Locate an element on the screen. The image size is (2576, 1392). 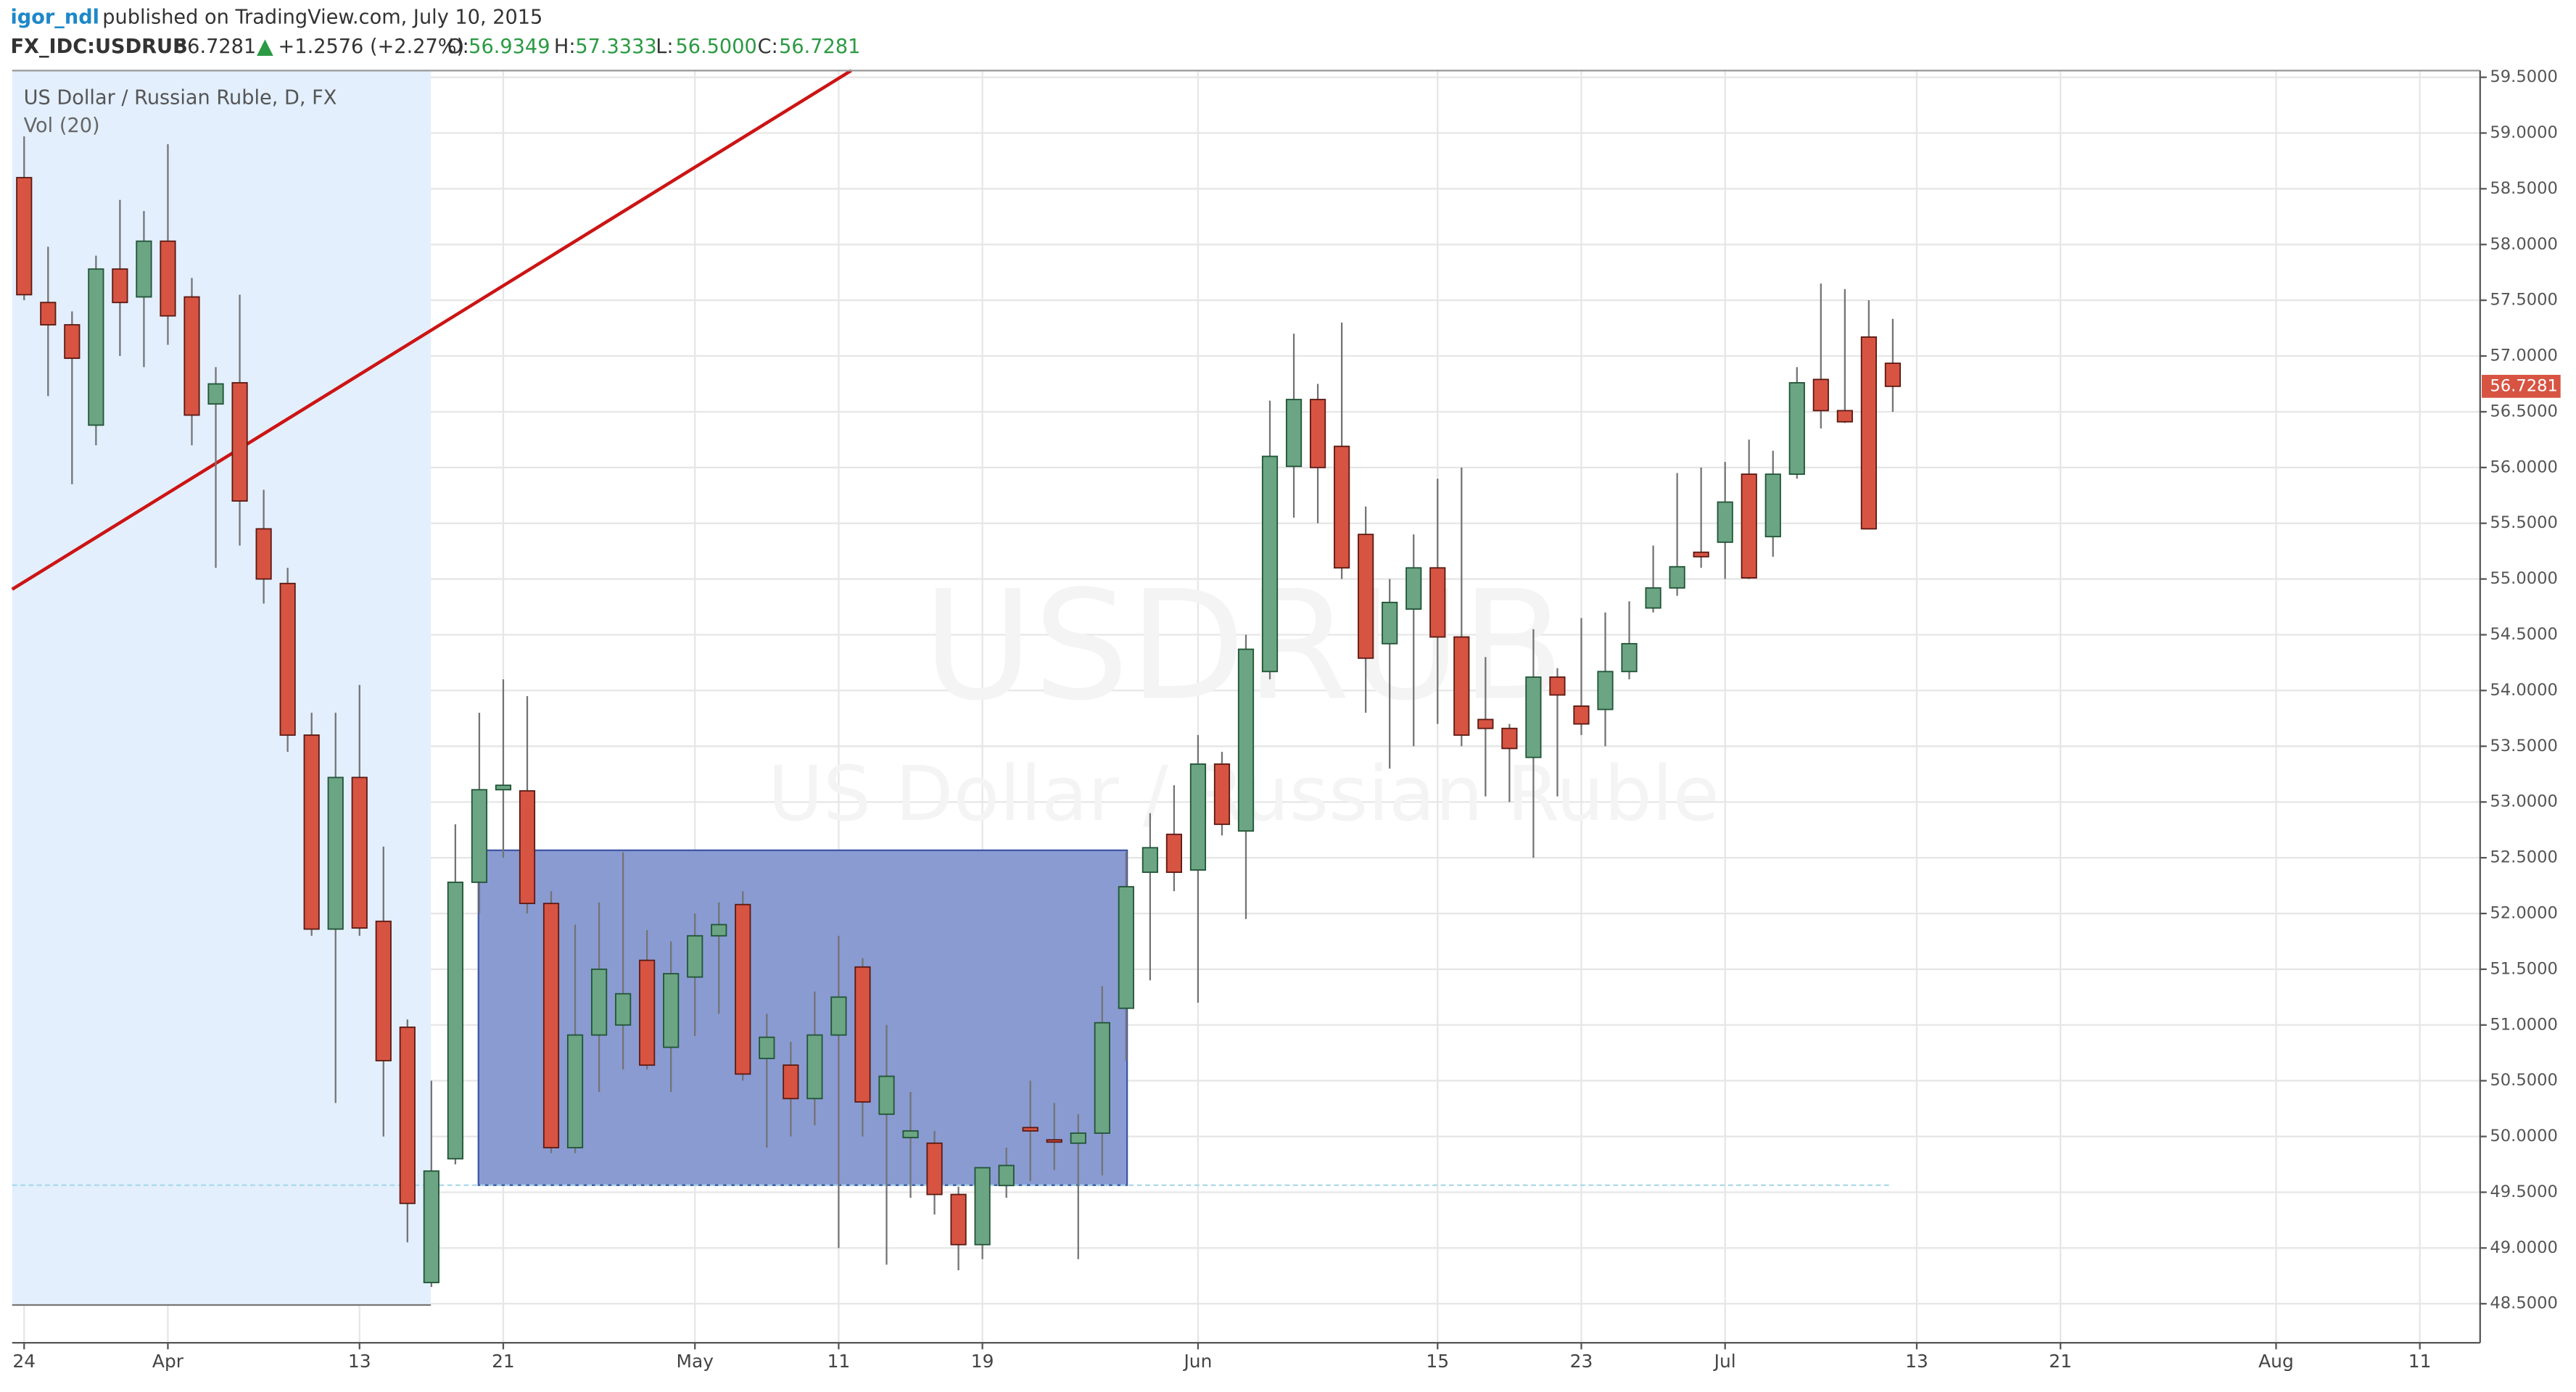
open-label: O: is located at coordinates (458, 47).